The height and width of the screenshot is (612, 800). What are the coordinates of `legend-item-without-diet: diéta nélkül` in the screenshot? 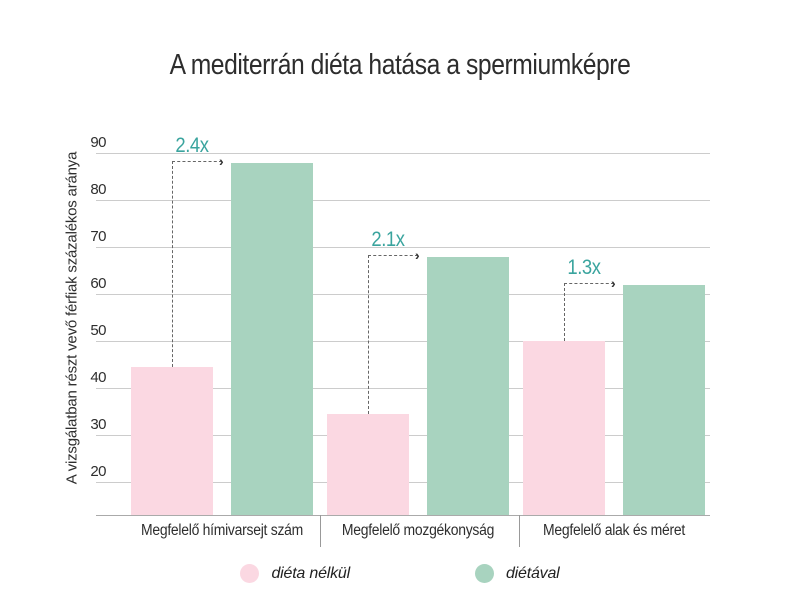 It's located at (295, 573).